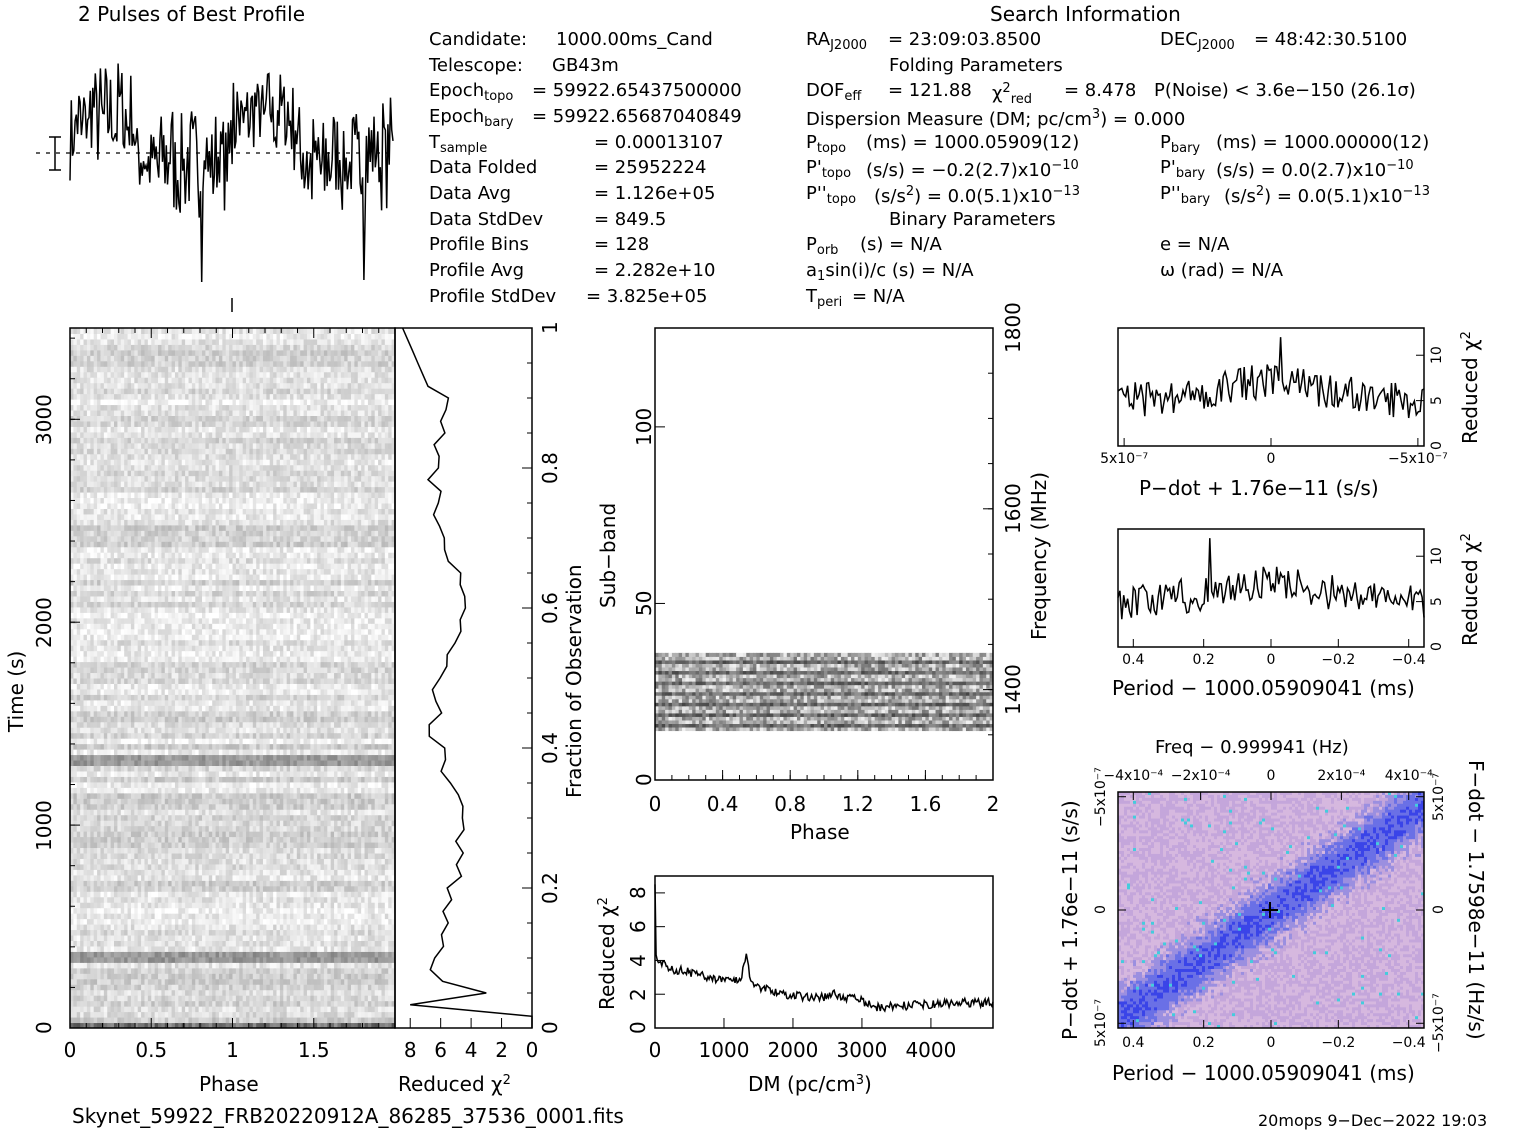  Describe the element at coordinates (630, 220) in the screenshot. I see `data-std-value: = 849.5` at that location.